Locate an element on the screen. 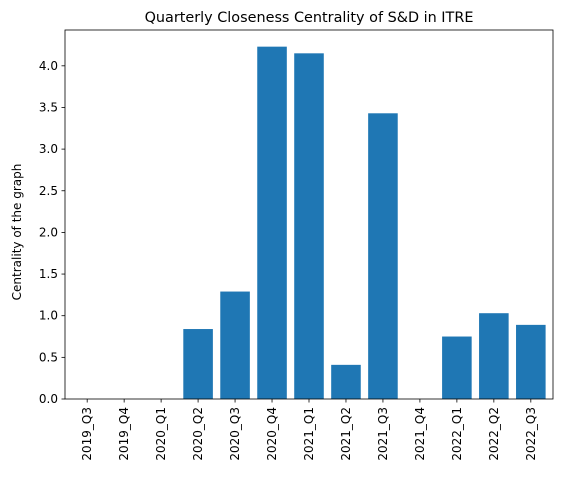 The height and width of the screenshot is (481, 567). y-tick-label: 3.0 is located at coordinates (48, 149).